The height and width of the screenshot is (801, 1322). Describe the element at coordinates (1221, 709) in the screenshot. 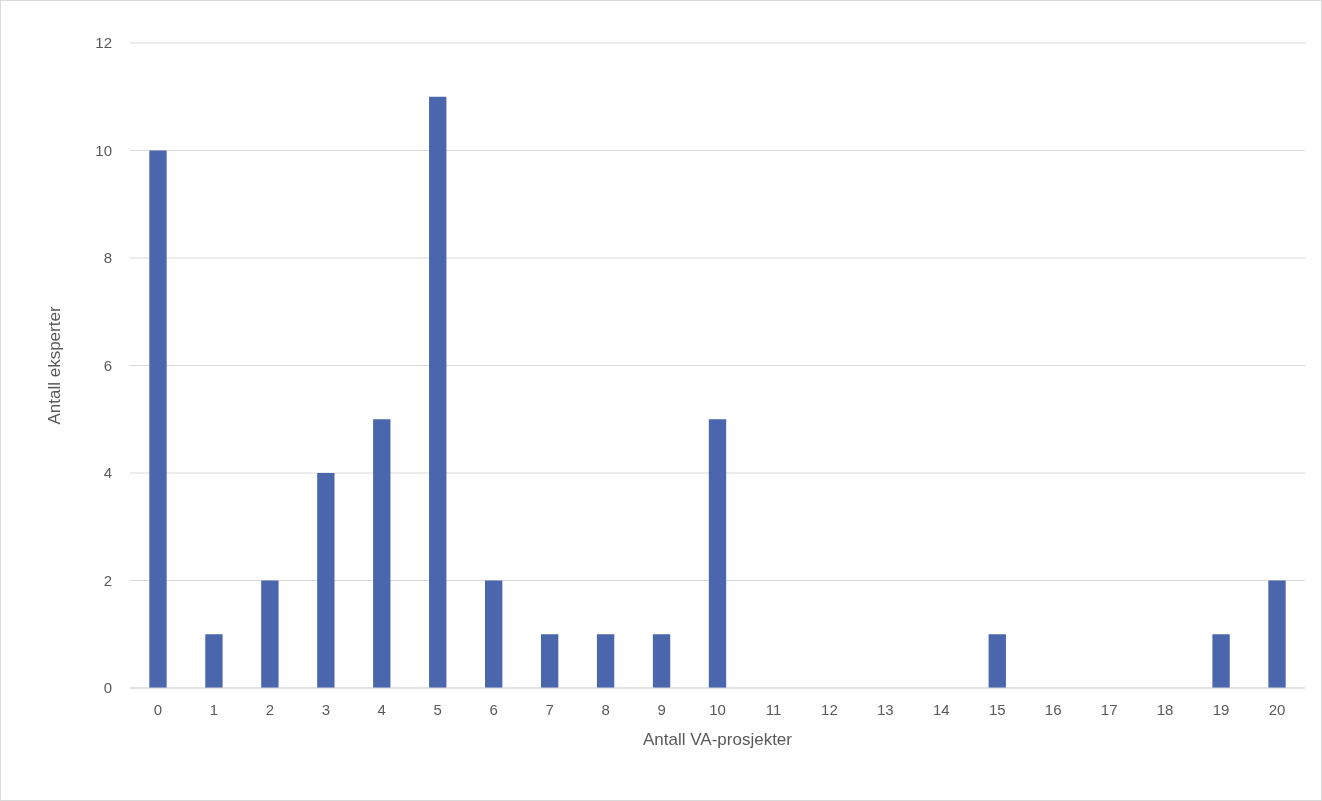

I see `x-tick-label: 19` at that location.